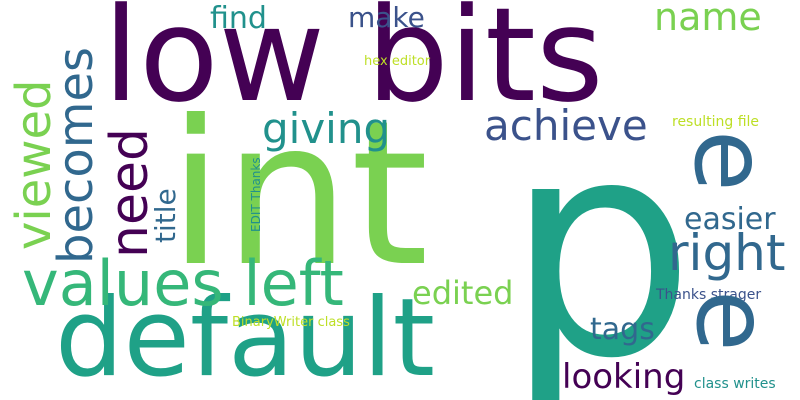 This screenshot has height=400, width=800. What do you see at coordinates (727, 253) in the screenshot?
I see `word-right: right` at bounding box center [727, 253].